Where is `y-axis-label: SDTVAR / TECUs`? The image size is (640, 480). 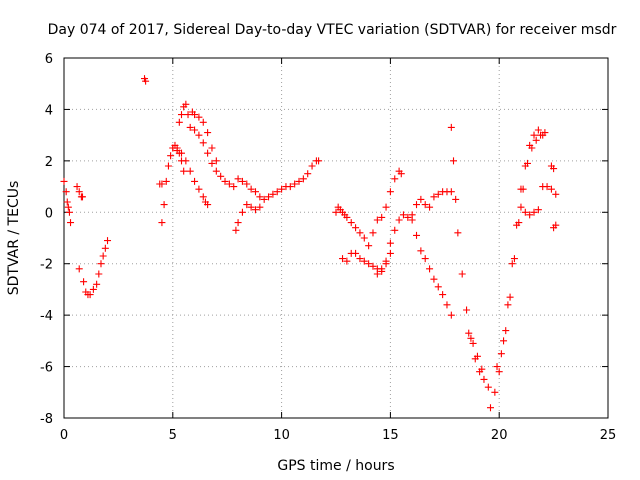
y-axis-label: SDTVAR / TECUs is located at coordinates (14, 238).